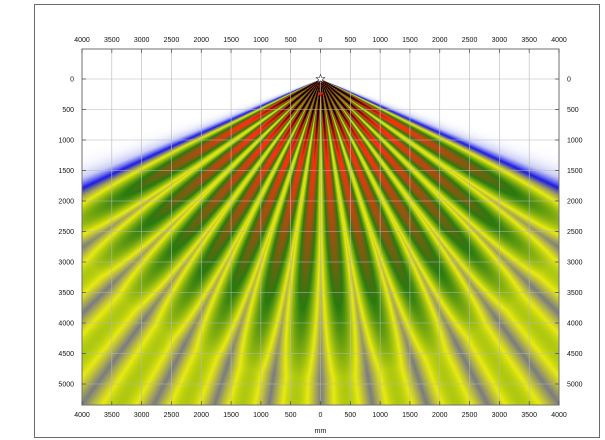  I want to click on y-tick-label-left: 2500, so click(66, 232).